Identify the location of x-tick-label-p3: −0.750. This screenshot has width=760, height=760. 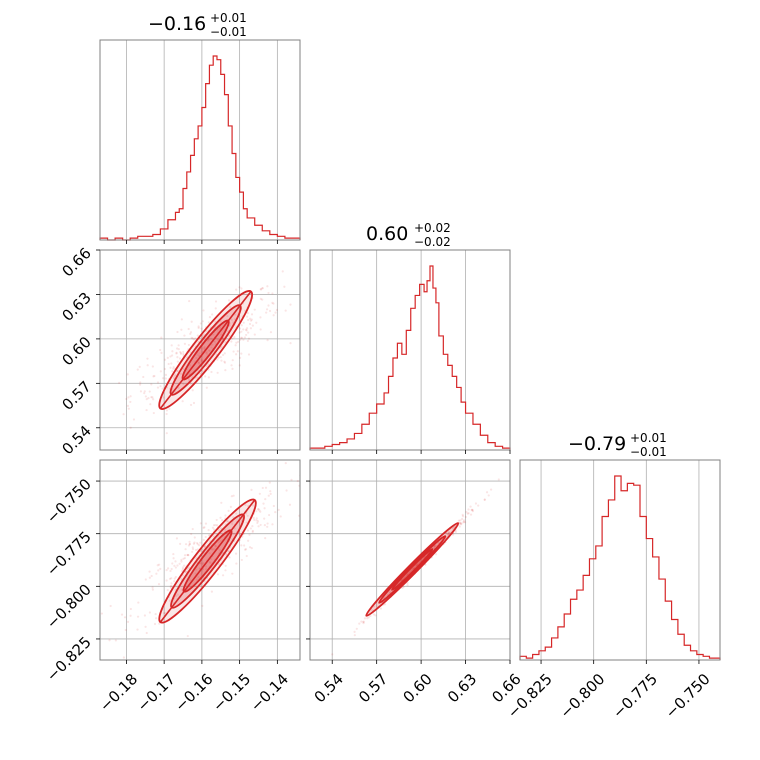
(688, 696).